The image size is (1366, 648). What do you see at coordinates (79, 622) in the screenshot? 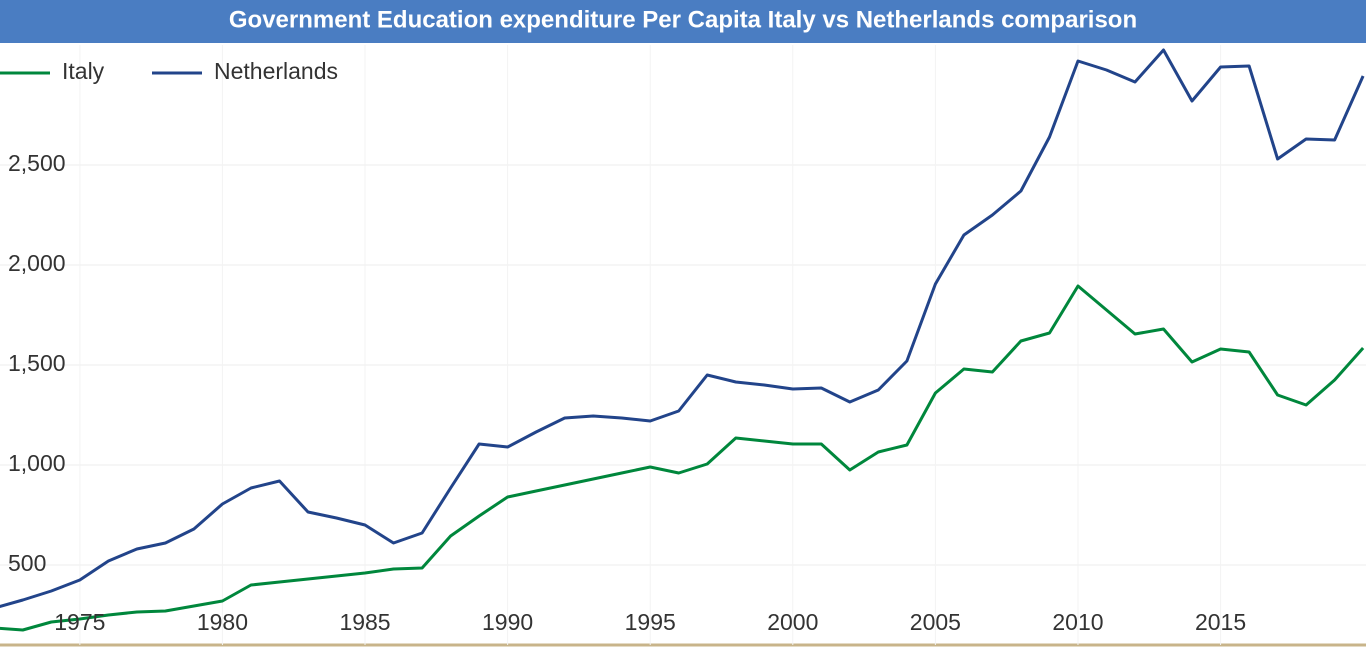
I see `x-tick-label: 1975` at bounding box center [79, 622].